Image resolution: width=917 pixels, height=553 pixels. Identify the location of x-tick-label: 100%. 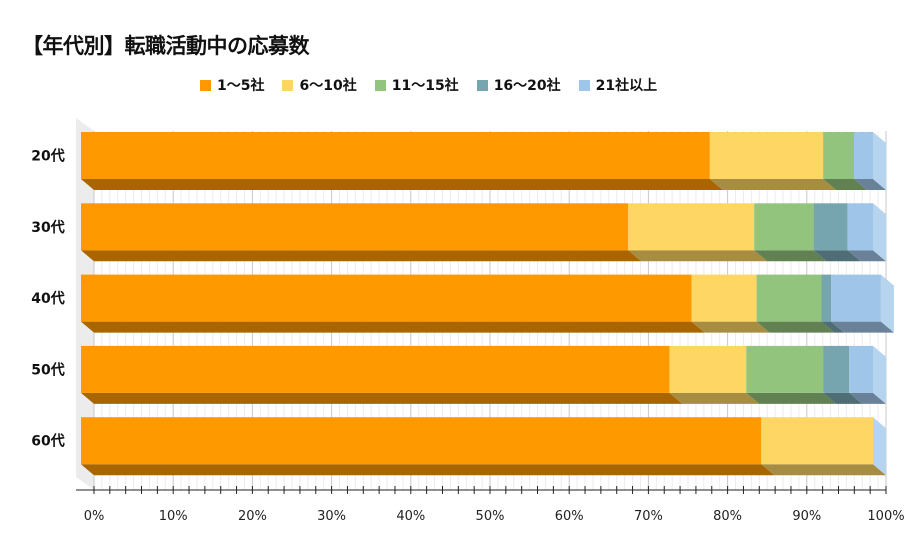
(885, 516).